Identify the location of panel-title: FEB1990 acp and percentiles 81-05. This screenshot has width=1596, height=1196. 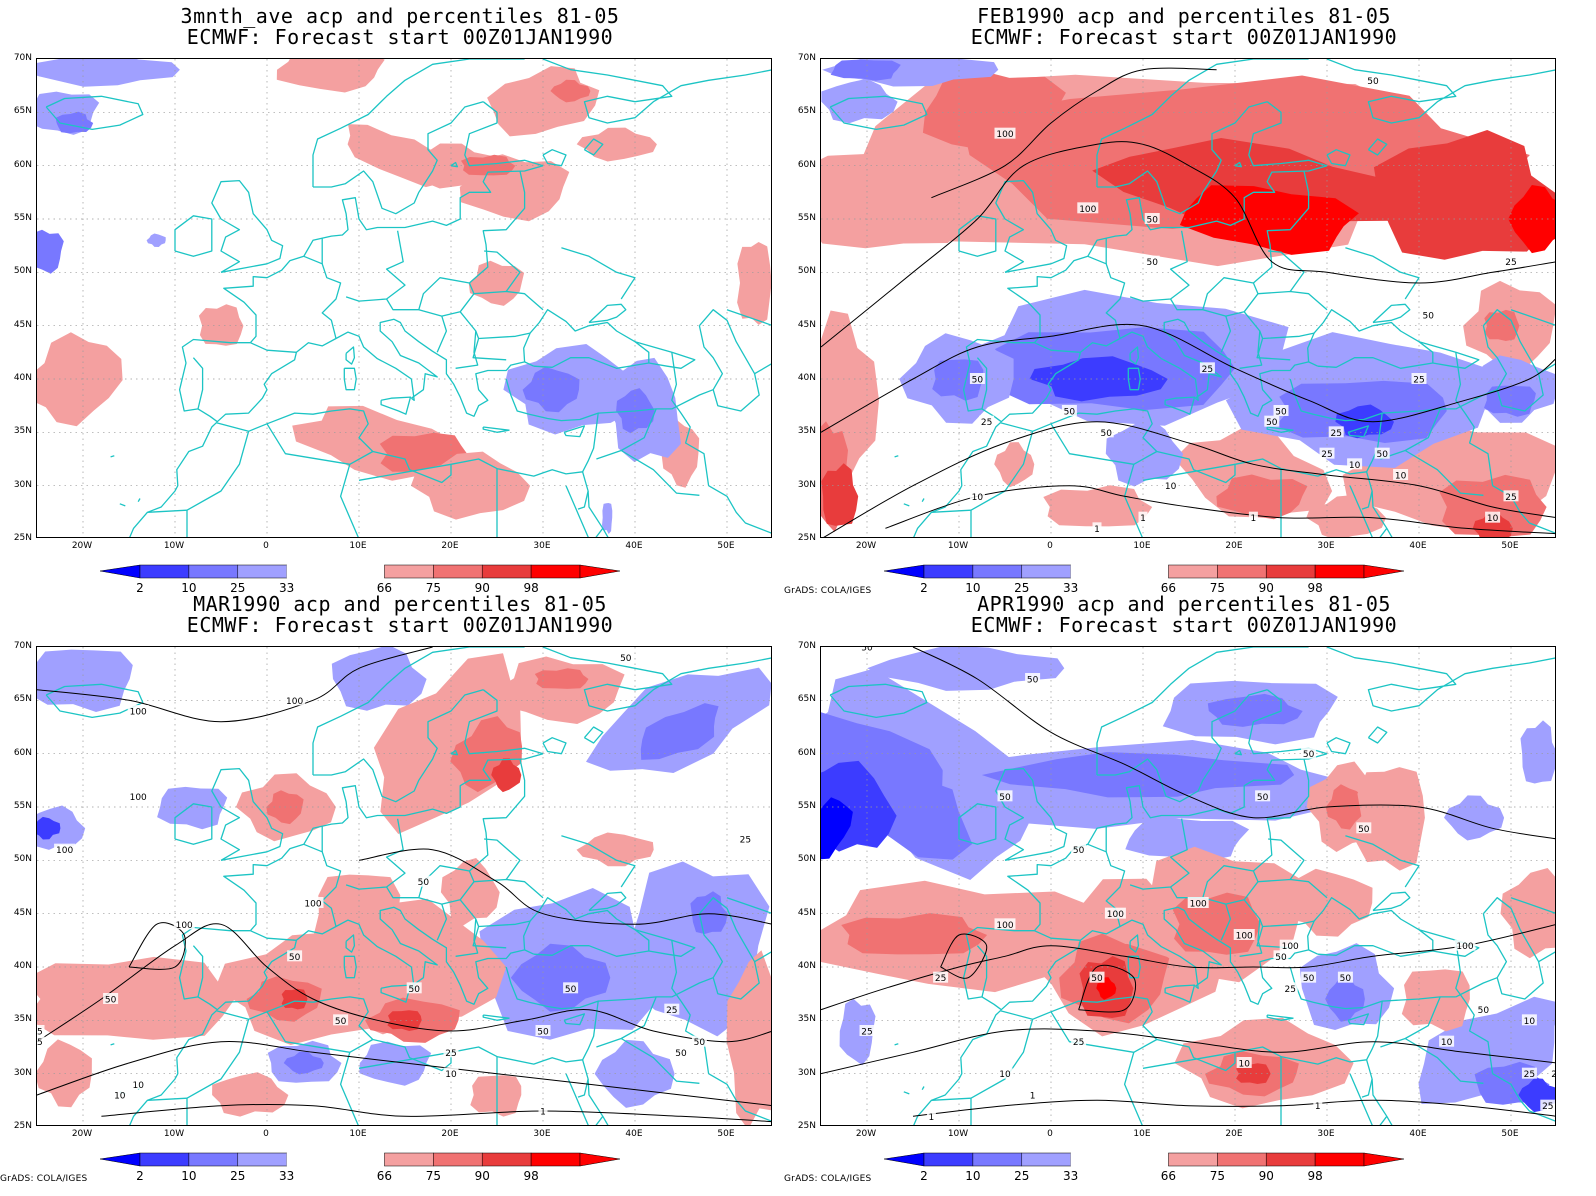
(1184, 16).